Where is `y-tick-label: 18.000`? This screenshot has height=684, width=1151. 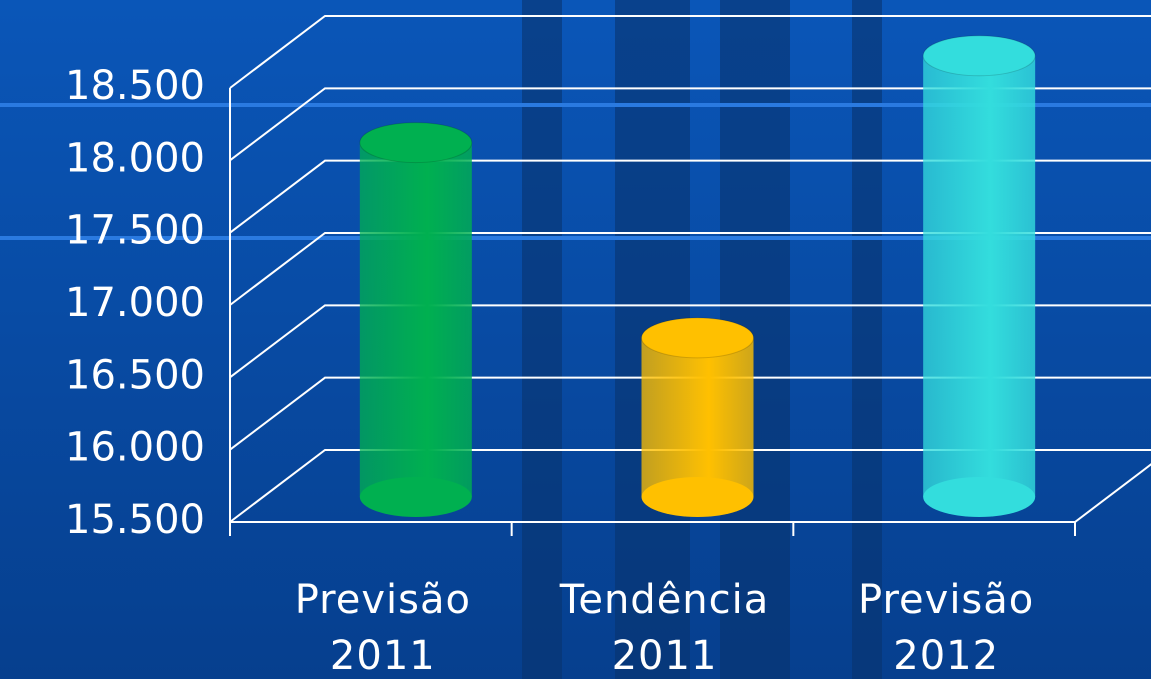
y-tick-label: 18.000 is located at coordinates (135, 158).